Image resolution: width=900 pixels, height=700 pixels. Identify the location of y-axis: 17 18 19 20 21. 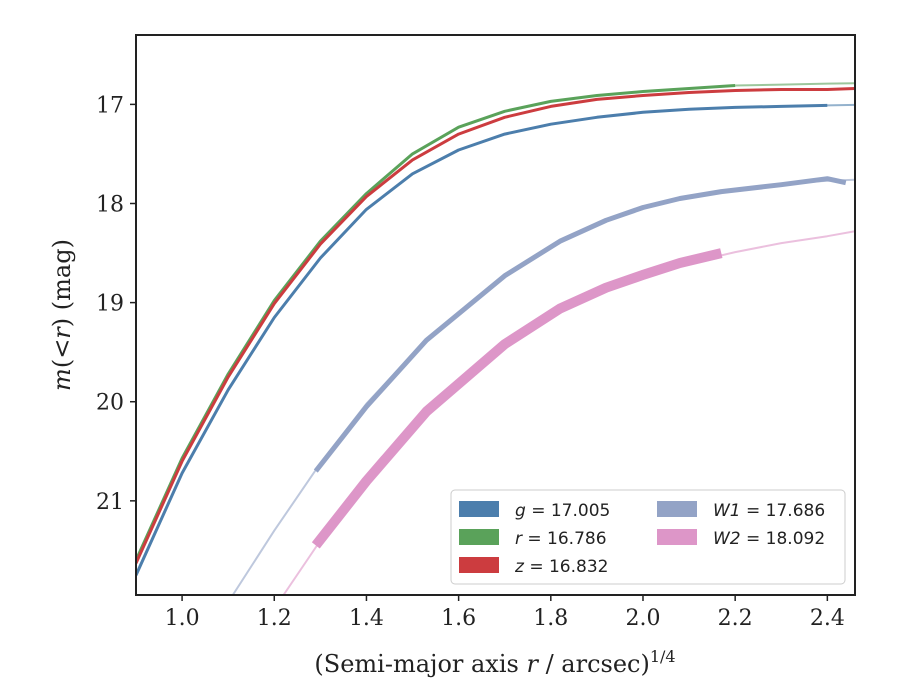
(116, 304).